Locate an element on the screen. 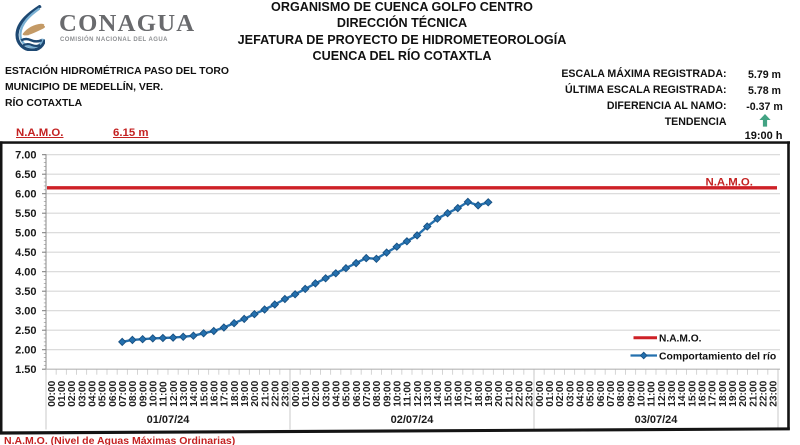 The height and width of the screenshot is (445, 800). svg-text: 1.50 is located at coordinates (25, 370).